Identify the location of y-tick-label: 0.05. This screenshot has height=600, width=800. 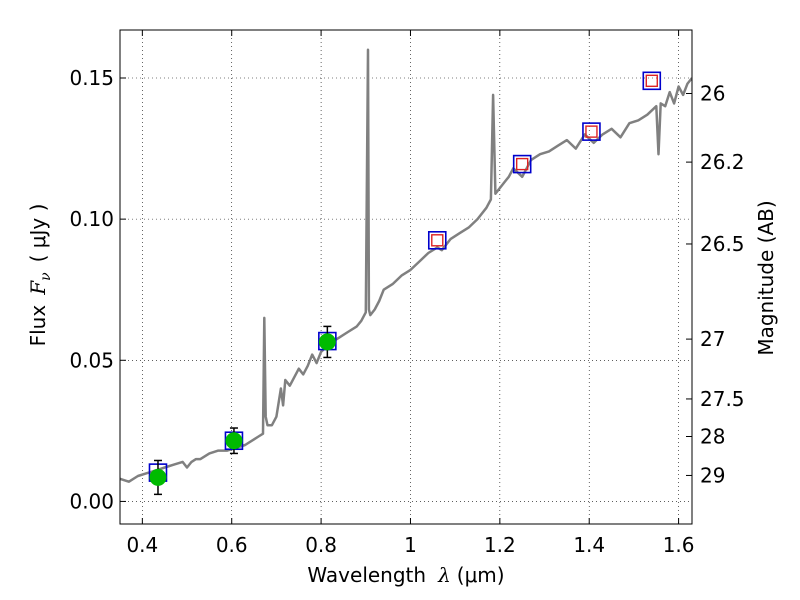
(91, 360).